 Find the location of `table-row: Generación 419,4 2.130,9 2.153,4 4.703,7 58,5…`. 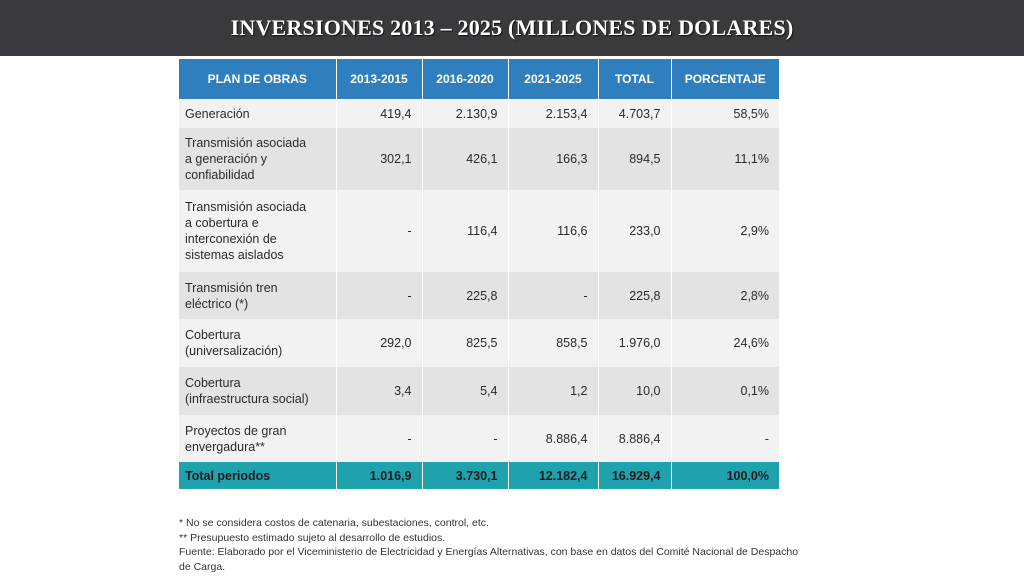

table-row: Generación 419,4 2.130,9 2.153,4 4.703,7 58,5… is located at coordinates (479, 113).